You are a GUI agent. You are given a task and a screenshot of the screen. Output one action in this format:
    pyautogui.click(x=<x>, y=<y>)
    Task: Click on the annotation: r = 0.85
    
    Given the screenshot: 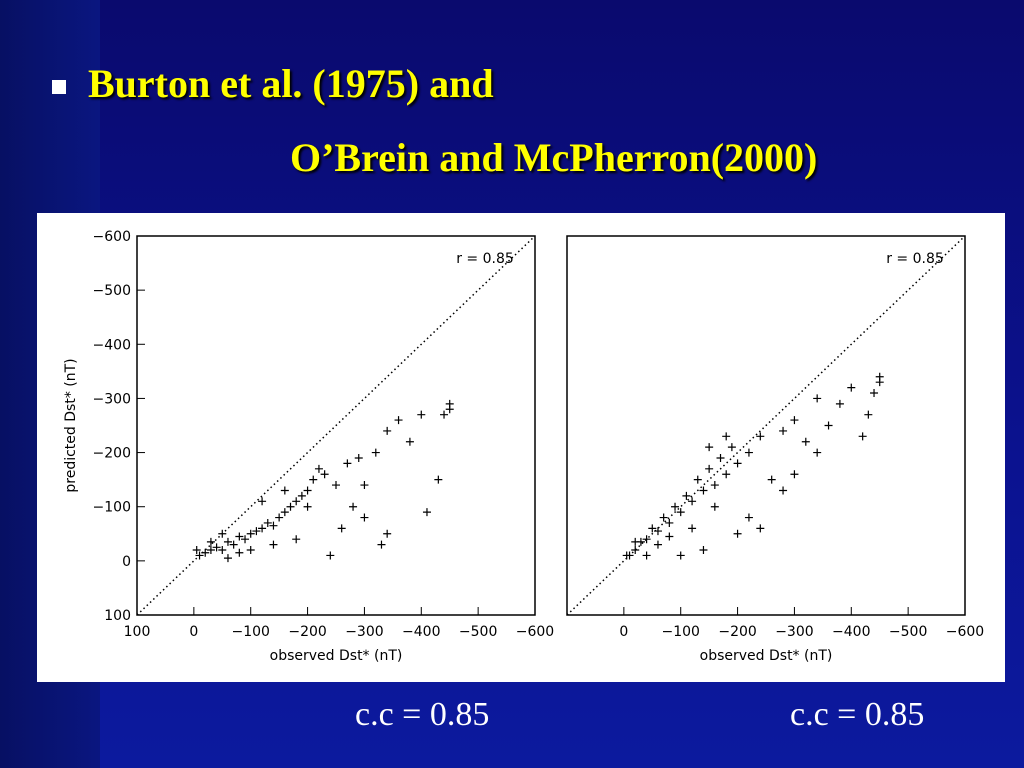 What is the action you would take?
    pyautogui.click(x=485, y=259)
    